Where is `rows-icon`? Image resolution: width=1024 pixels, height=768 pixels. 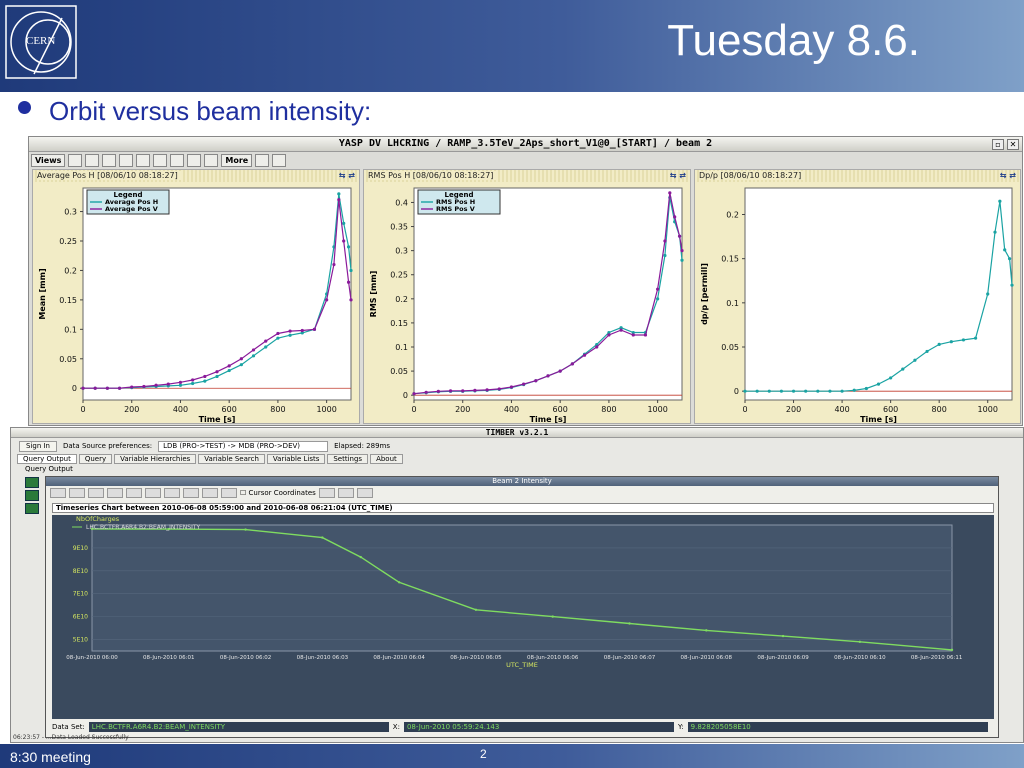 rows-icon is located at coordinates (126, 160).